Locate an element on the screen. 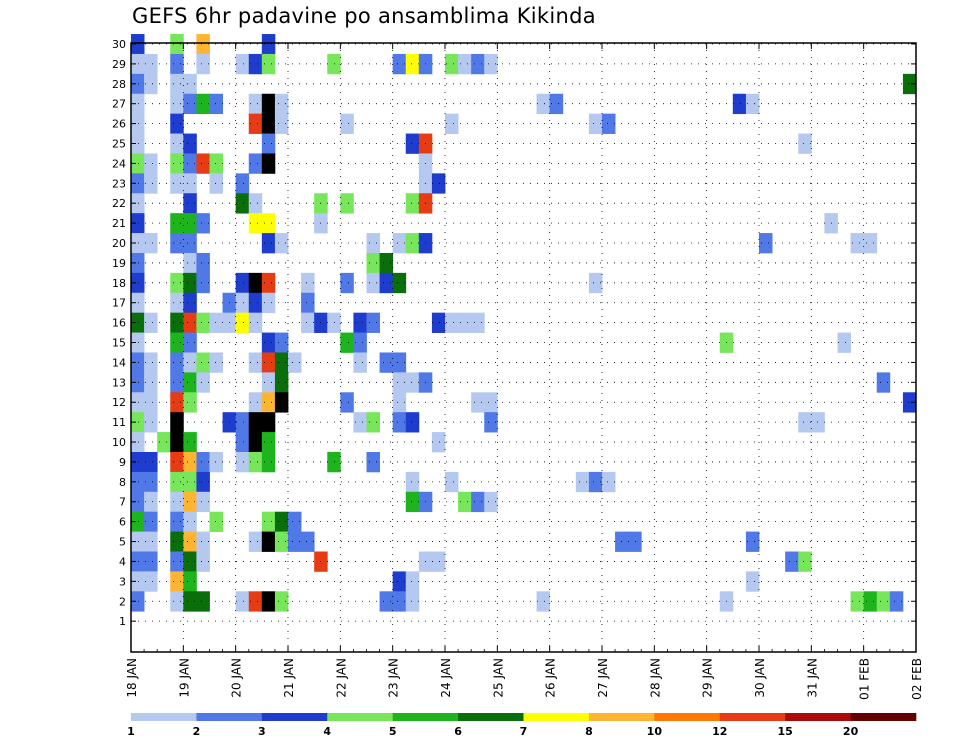 This screenshot has width=960, height=742. y-tick-label: 26 is located at coordinates (119, 124).